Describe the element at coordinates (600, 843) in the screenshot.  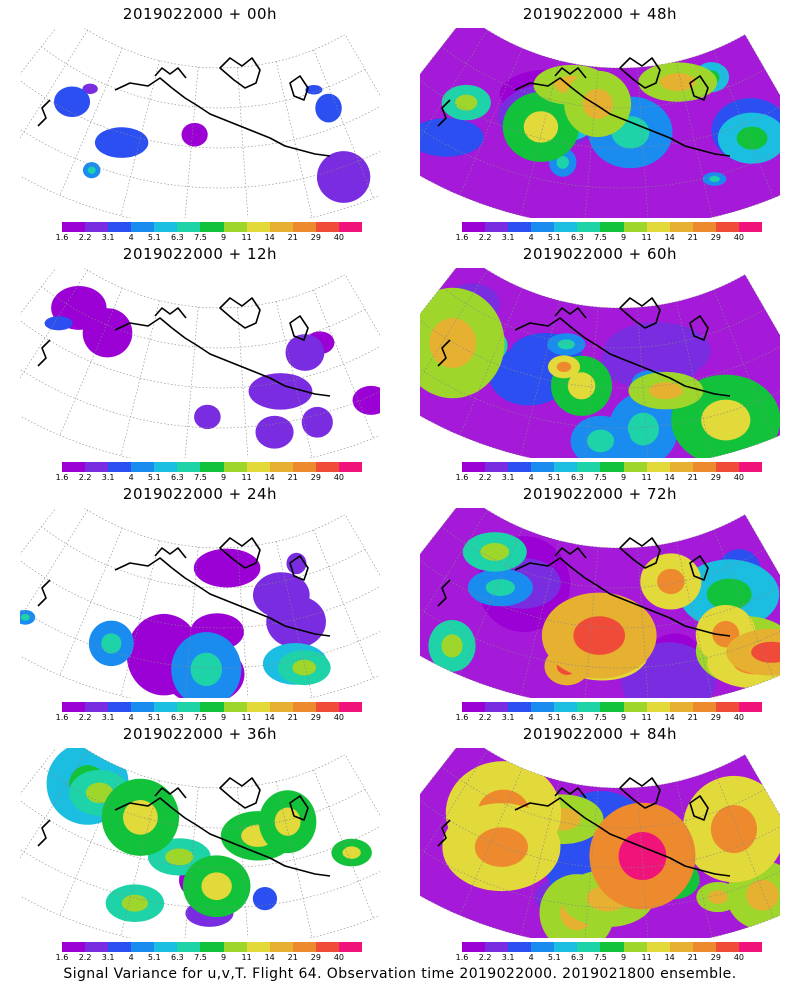
I see `shaded-field` at that location.